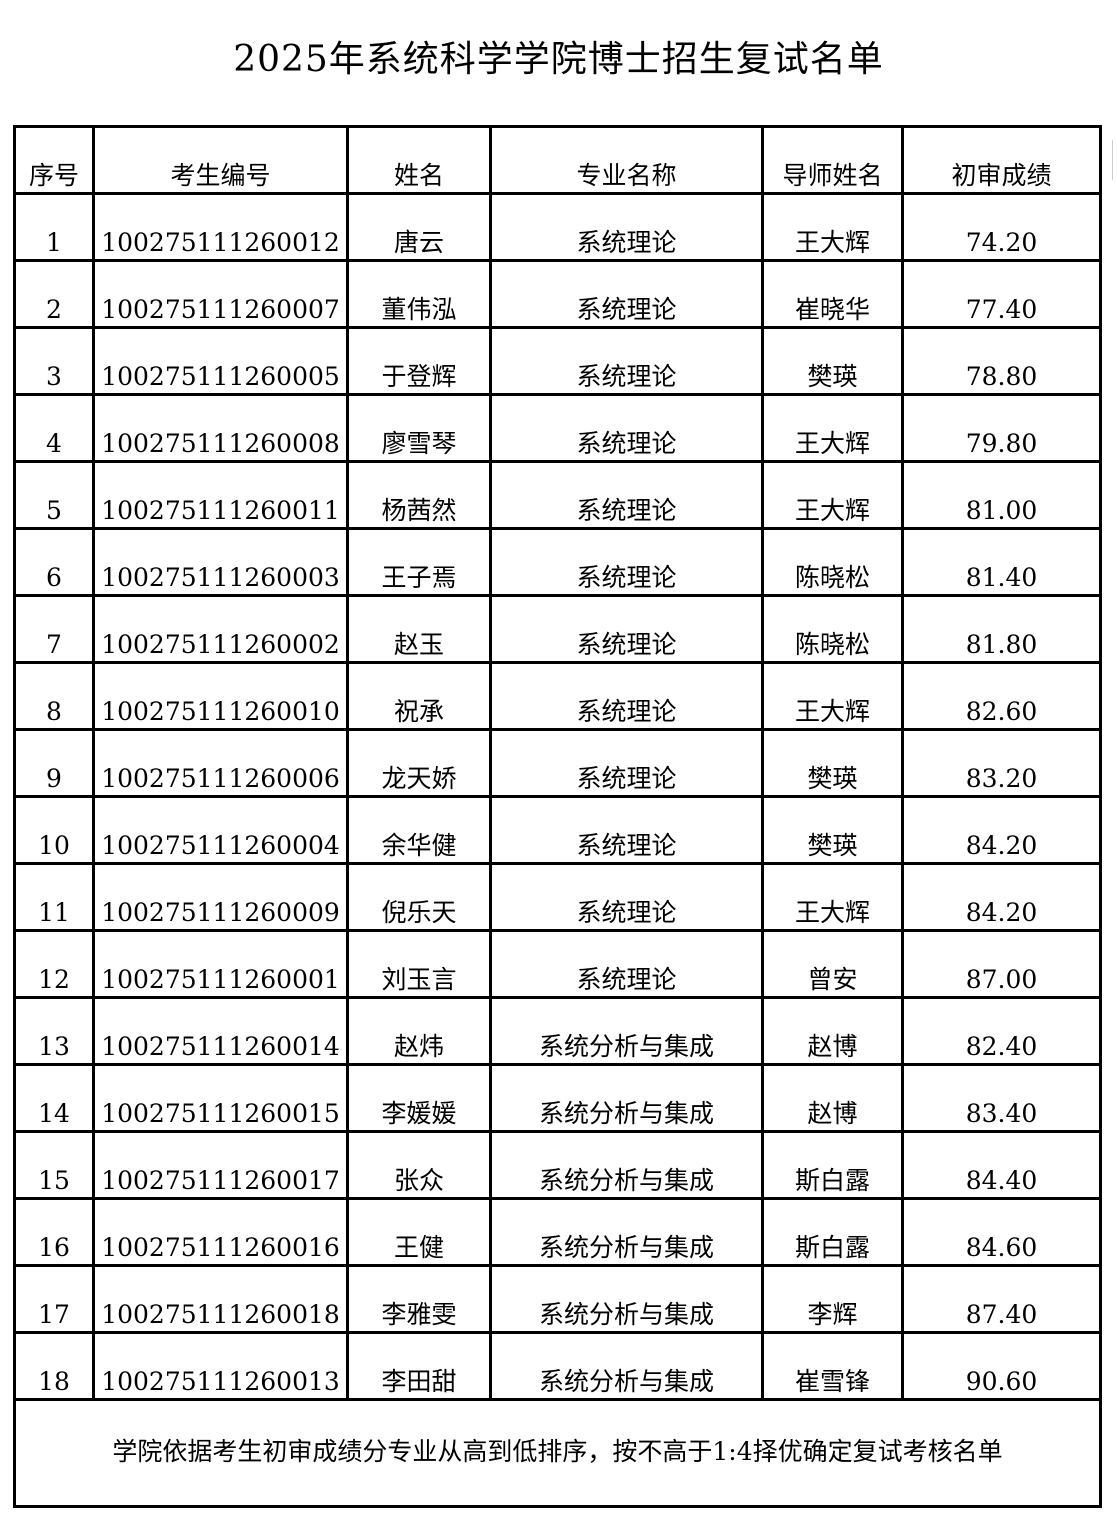  I want to click on table-row: 12 100275111260001 刘玉言 系统理论 曾安 87.00, so click(557, 964).